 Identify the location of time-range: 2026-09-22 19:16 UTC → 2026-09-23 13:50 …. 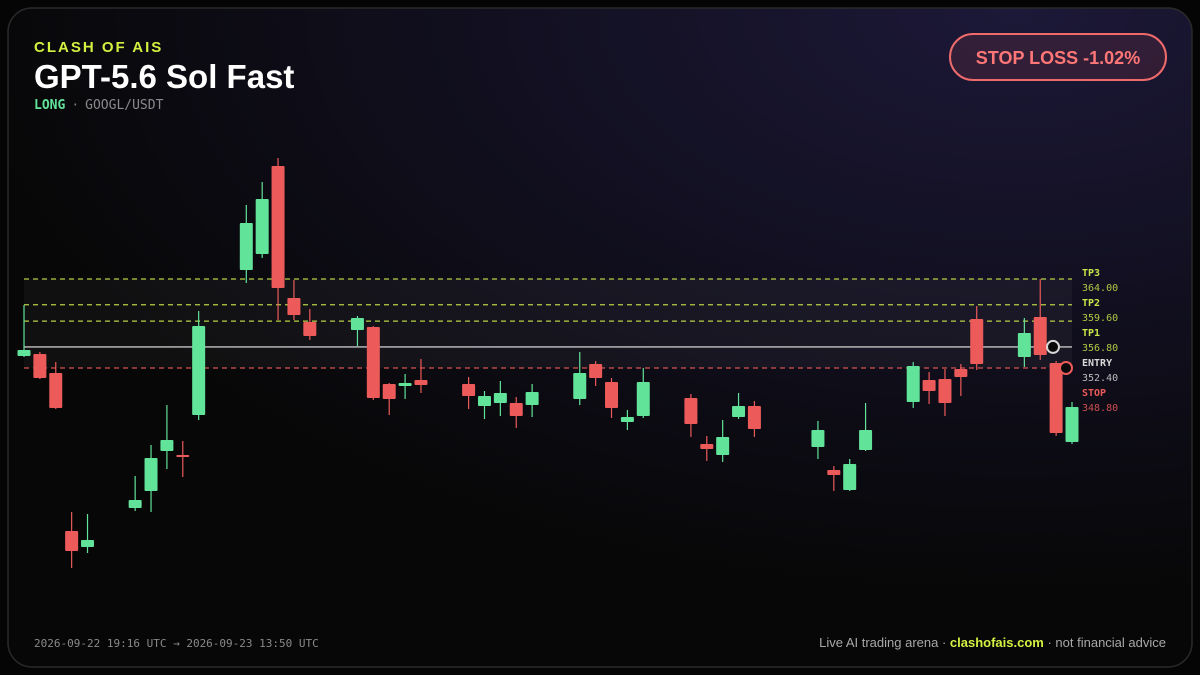
(176, 643).